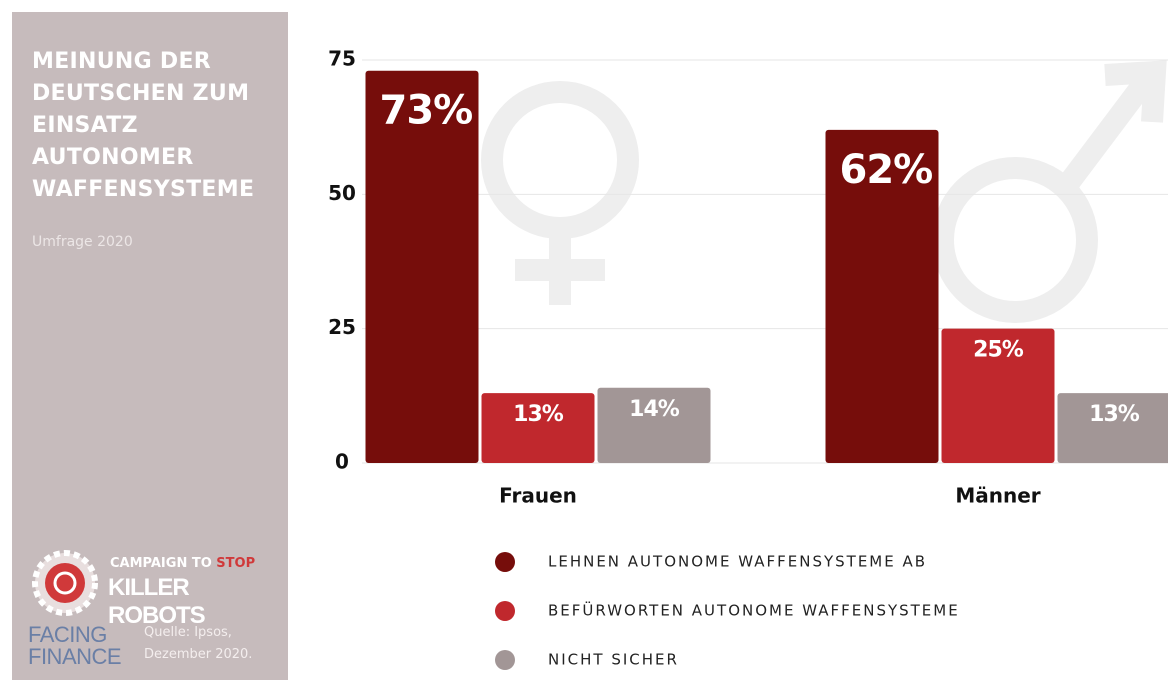  I want to click on logo-facing-finance: FACING FINANCE, so click(75, 645).